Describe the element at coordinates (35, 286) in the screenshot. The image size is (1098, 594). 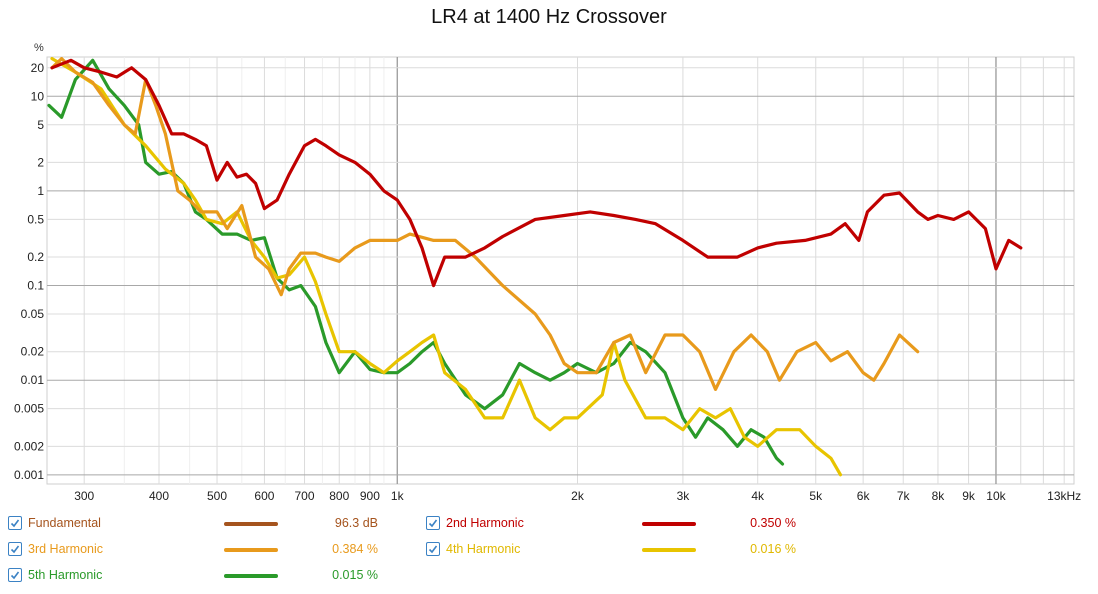
I see `y-tick-label: 0.1` at that location.